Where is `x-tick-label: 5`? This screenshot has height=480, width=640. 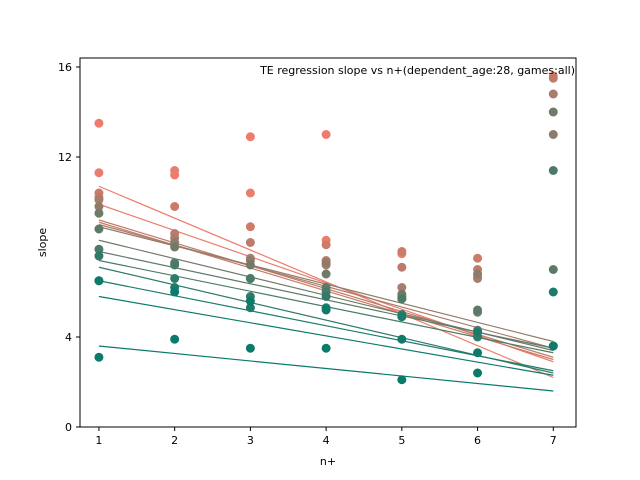
x-tick-label: 5 is located at coordinates (401, 440).